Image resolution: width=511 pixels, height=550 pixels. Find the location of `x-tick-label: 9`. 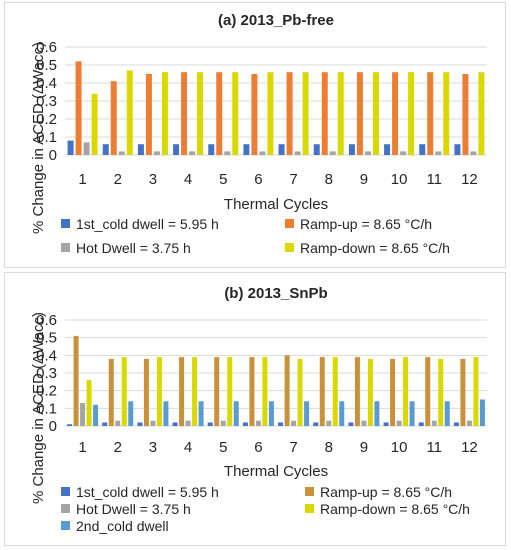

x-tick-label: 9 is located at coordinates (364, 447).